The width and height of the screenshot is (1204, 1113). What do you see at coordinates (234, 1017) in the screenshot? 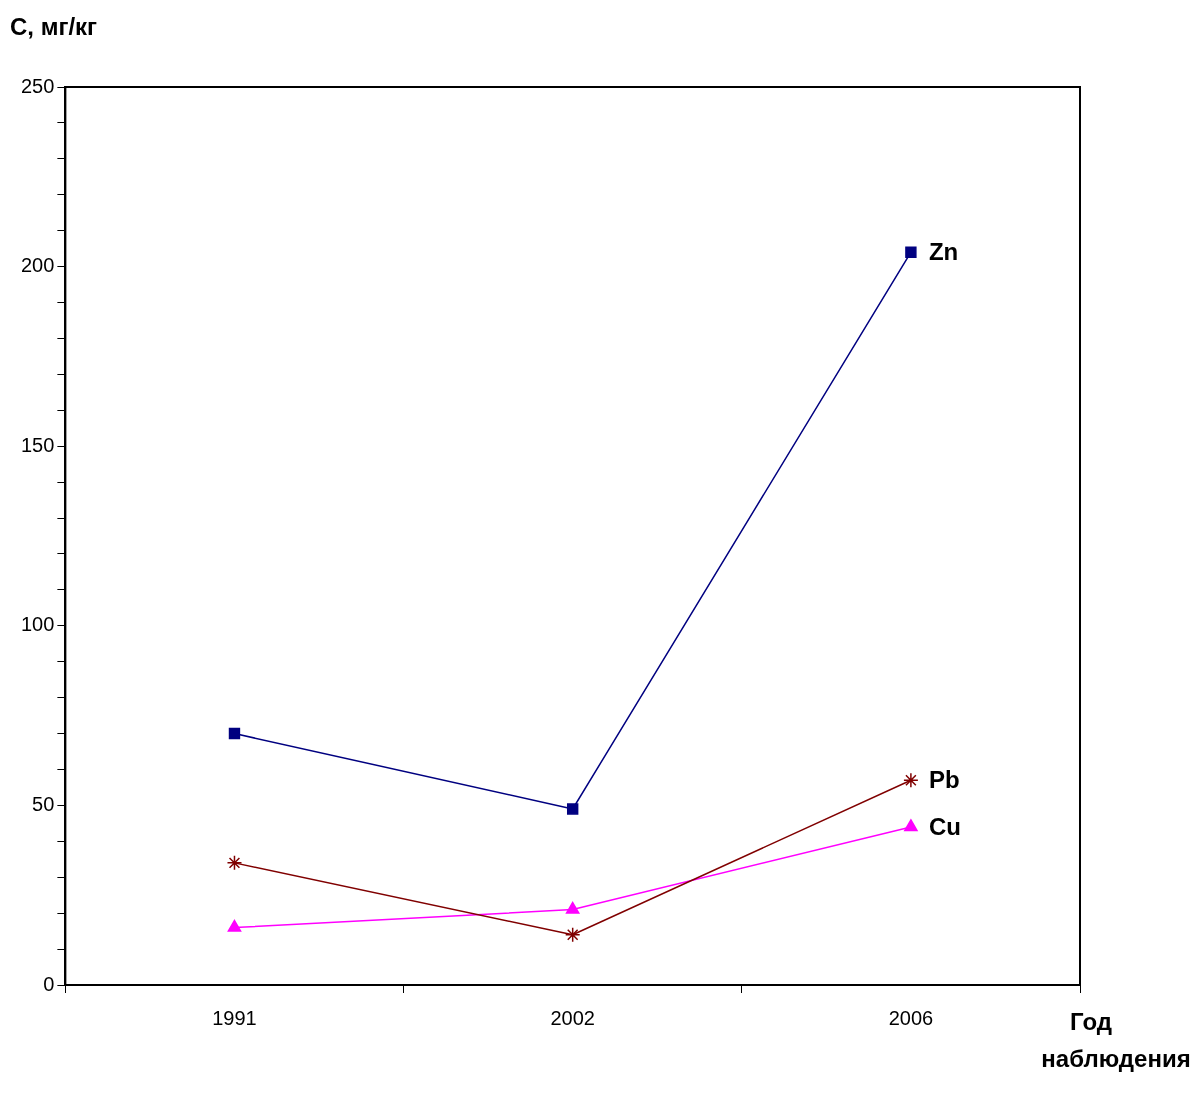
I see `x-tick-label: 1991` at bounding box center [234, 1017].